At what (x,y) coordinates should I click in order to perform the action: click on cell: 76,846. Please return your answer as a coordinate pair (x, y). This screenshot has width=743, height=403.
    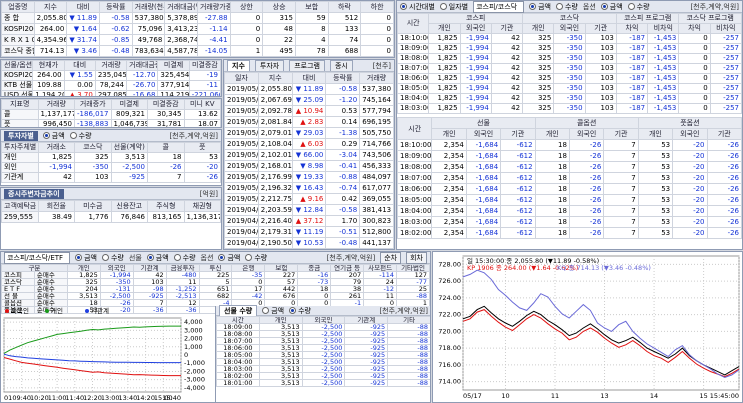
    Looking at the image, I should click on (129, 217).